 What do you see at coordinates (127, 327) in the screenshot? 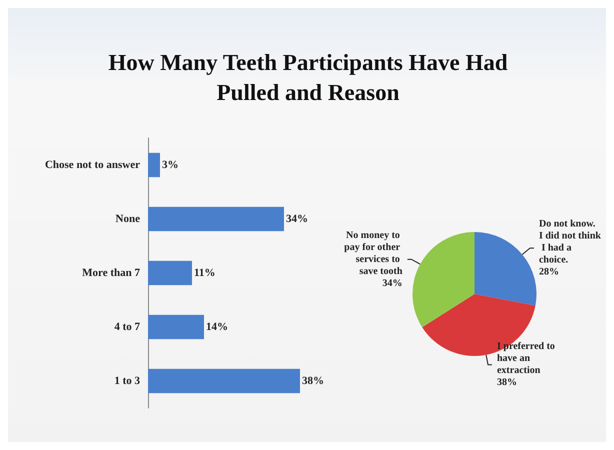
I see `y-tick-label: 4 to 7` at bounding box center [127, 327].